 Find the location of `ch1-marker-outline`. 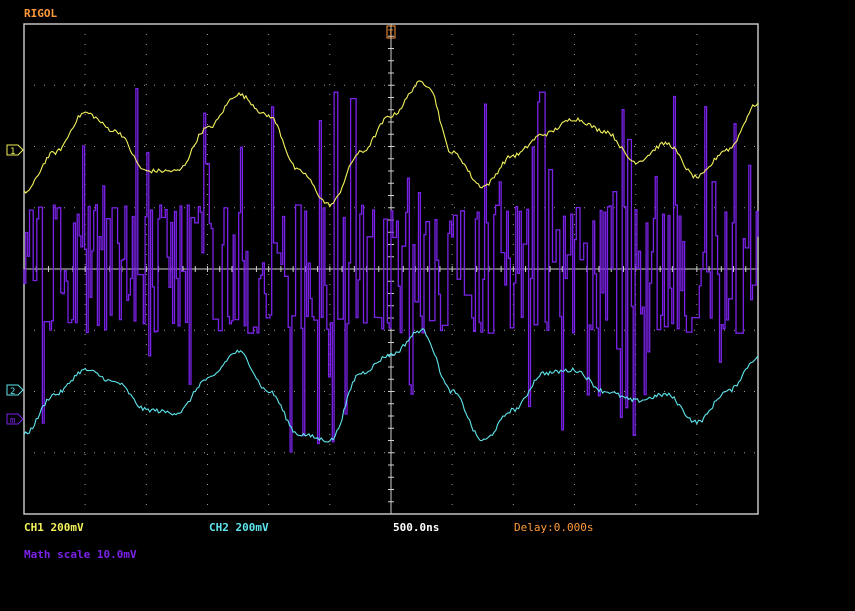

ch1-marker-outline is located at coordinates (15, 150).